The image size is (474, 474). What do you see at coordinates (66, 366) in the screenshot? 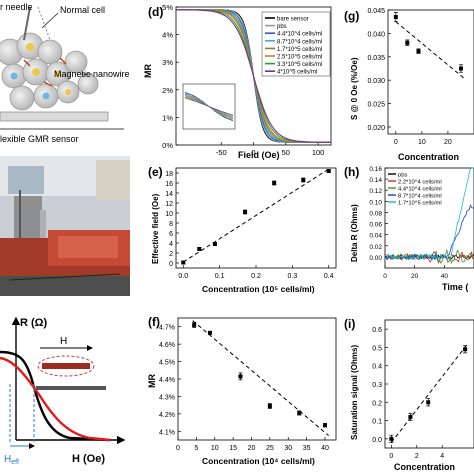
I see `nanowire-icon` at bounding box center [66, 366].